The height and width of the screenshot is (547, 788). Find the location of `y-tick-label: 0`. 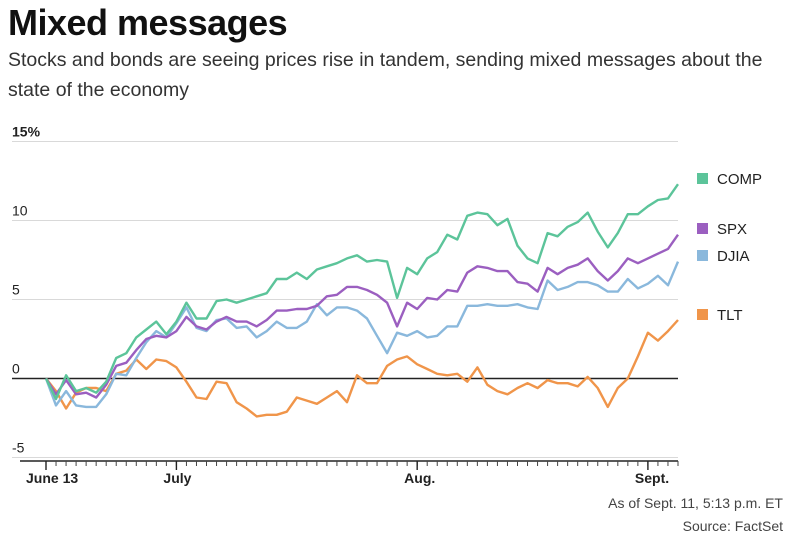

y-tick-label: 0 is located at coordinates (16, 369).